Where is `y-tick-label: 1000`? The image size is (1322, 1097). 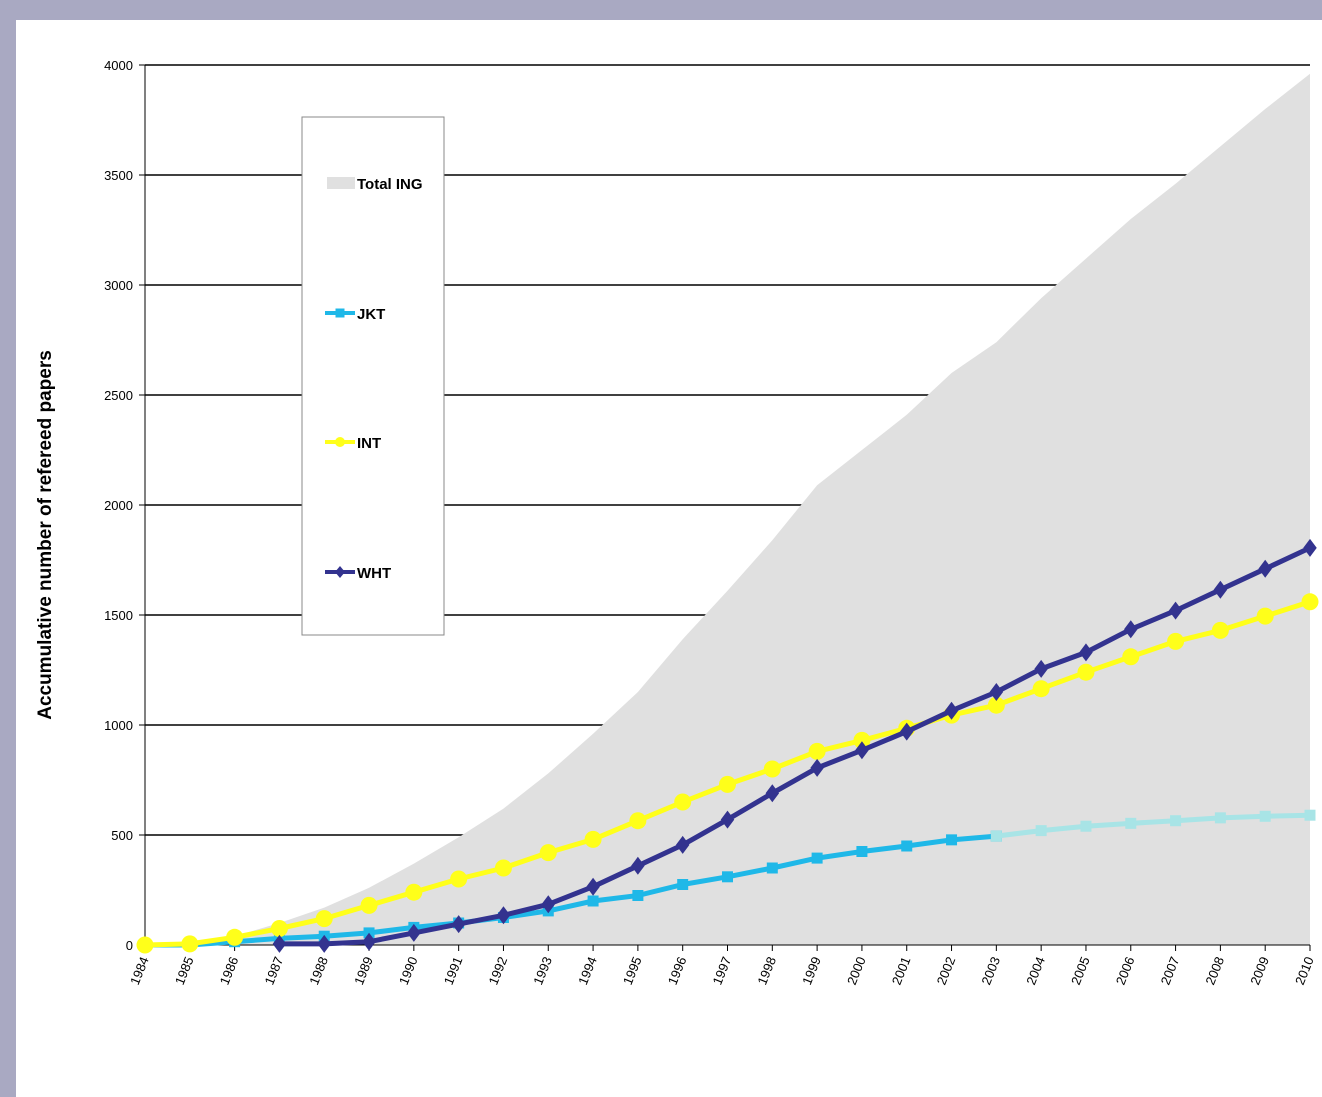
y-tick-label: 1000 is located at coordinates (118, 725).